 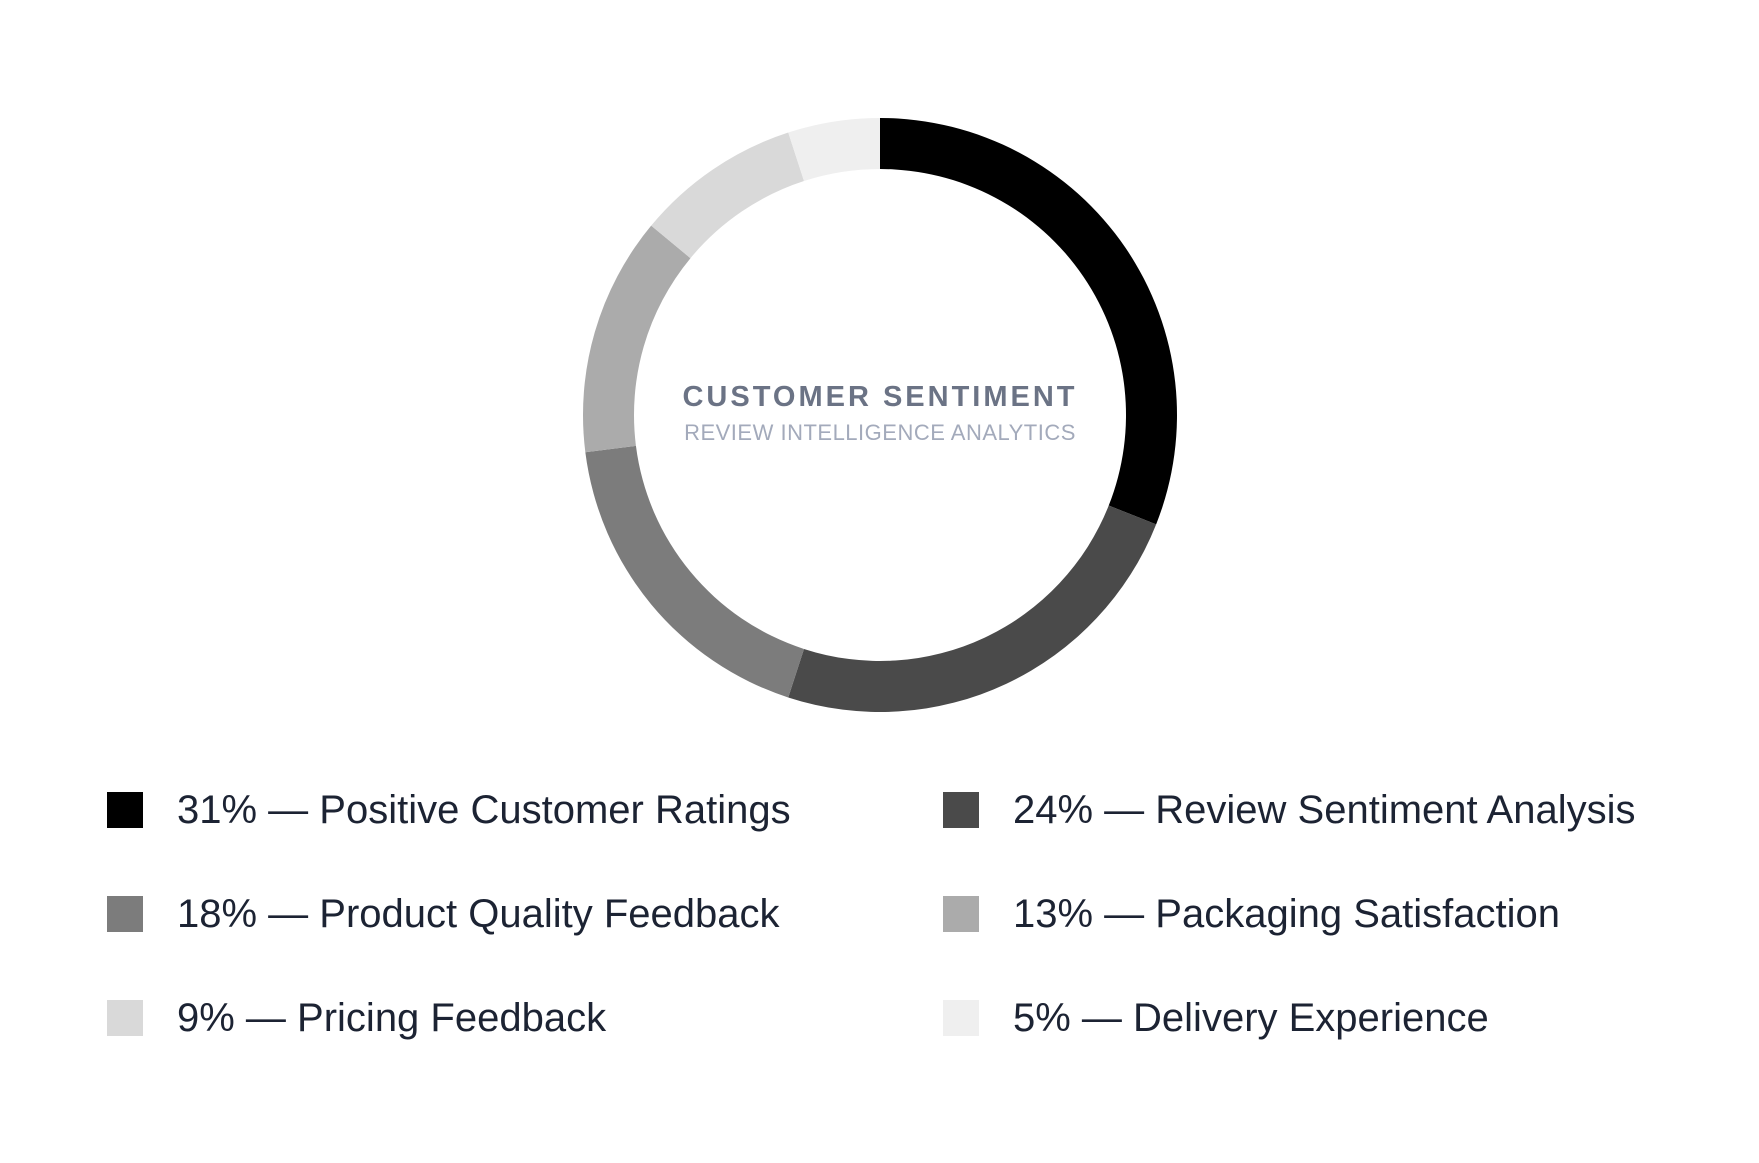 I want to click on chart-title: CUSTOMER SENTIMENT, so click(x=879, y=397).